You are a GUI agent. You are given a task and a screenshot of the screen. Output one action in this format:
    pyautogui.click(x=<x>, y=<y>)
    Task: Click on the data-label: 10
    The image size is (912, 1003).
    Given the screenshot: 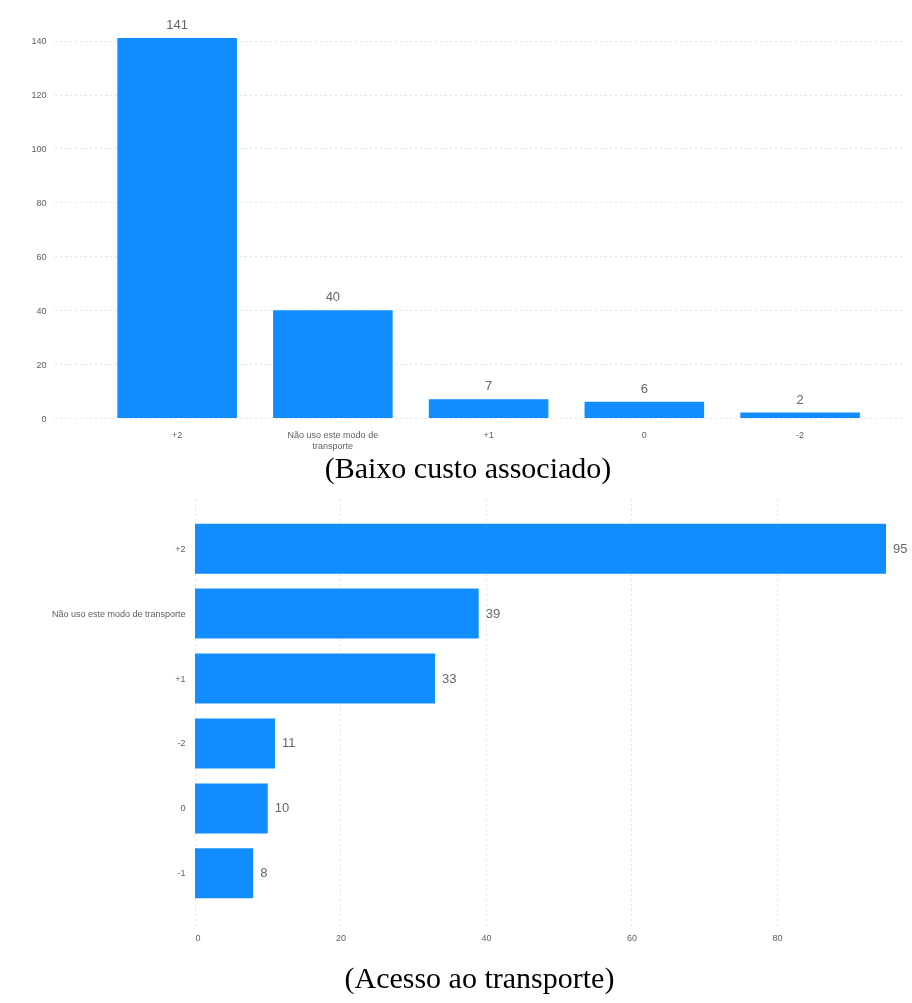 What is the action you would take?
    pyautogui.click(x=282, y=808)
    